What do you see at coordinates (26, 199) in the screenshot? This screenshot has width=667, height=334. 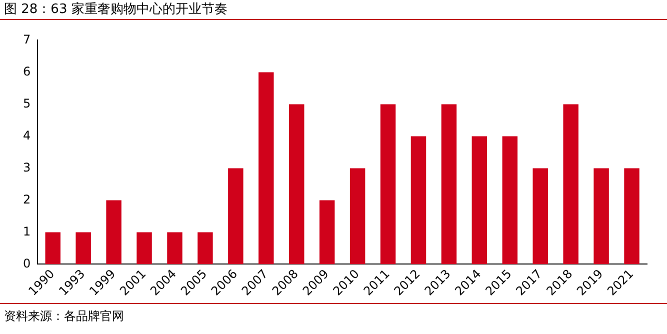 I see `y-tick-label: 2` at bounding box center [26, 199].